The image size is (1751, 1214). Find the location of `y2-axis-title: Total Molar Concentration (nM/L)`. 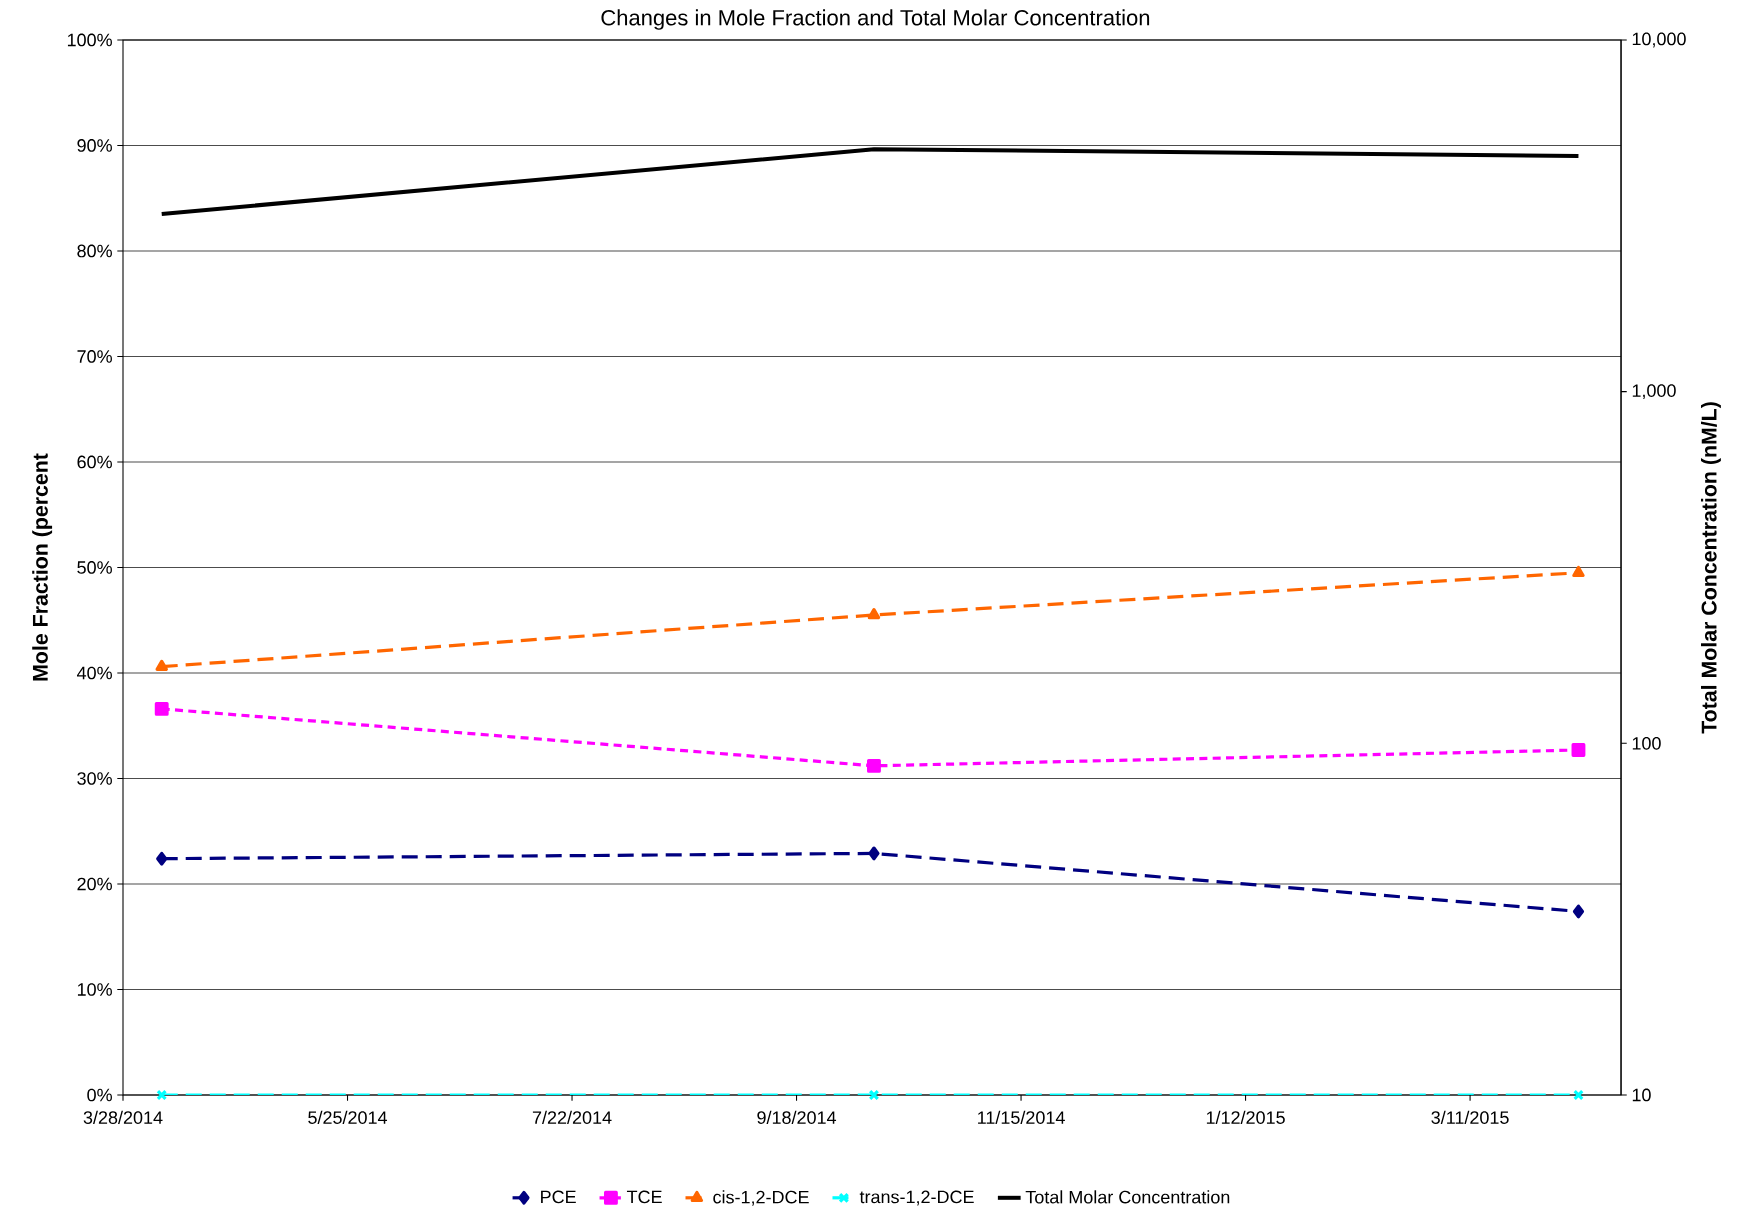

y2-axis-title: Total Molar Concentration (nM/L) is located at coordinates (1710, 568).